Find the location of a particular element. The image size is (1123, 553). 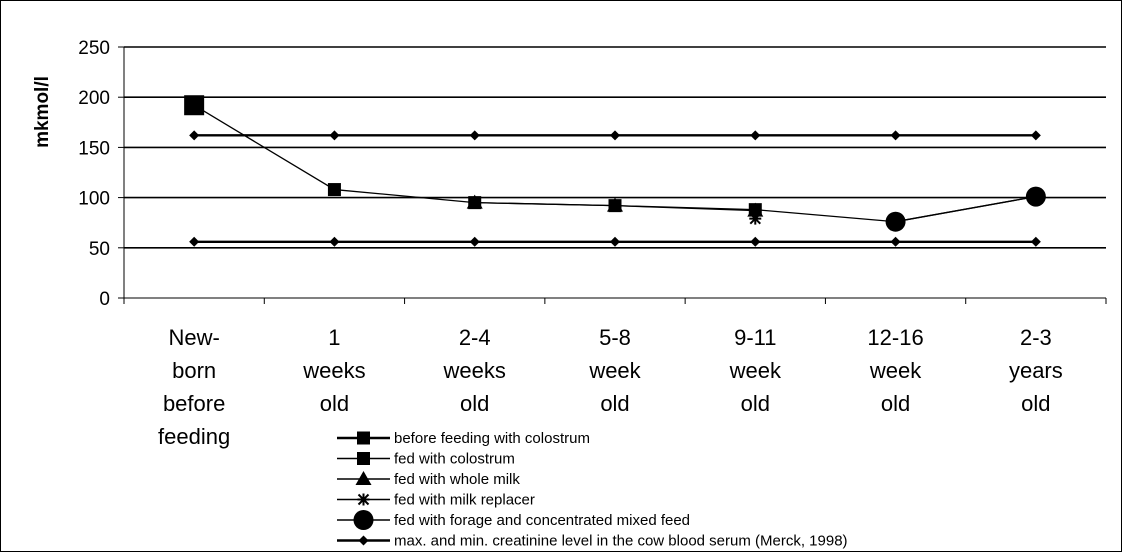

legend-label: fed with colostrum is located at coordinates (454, 459).